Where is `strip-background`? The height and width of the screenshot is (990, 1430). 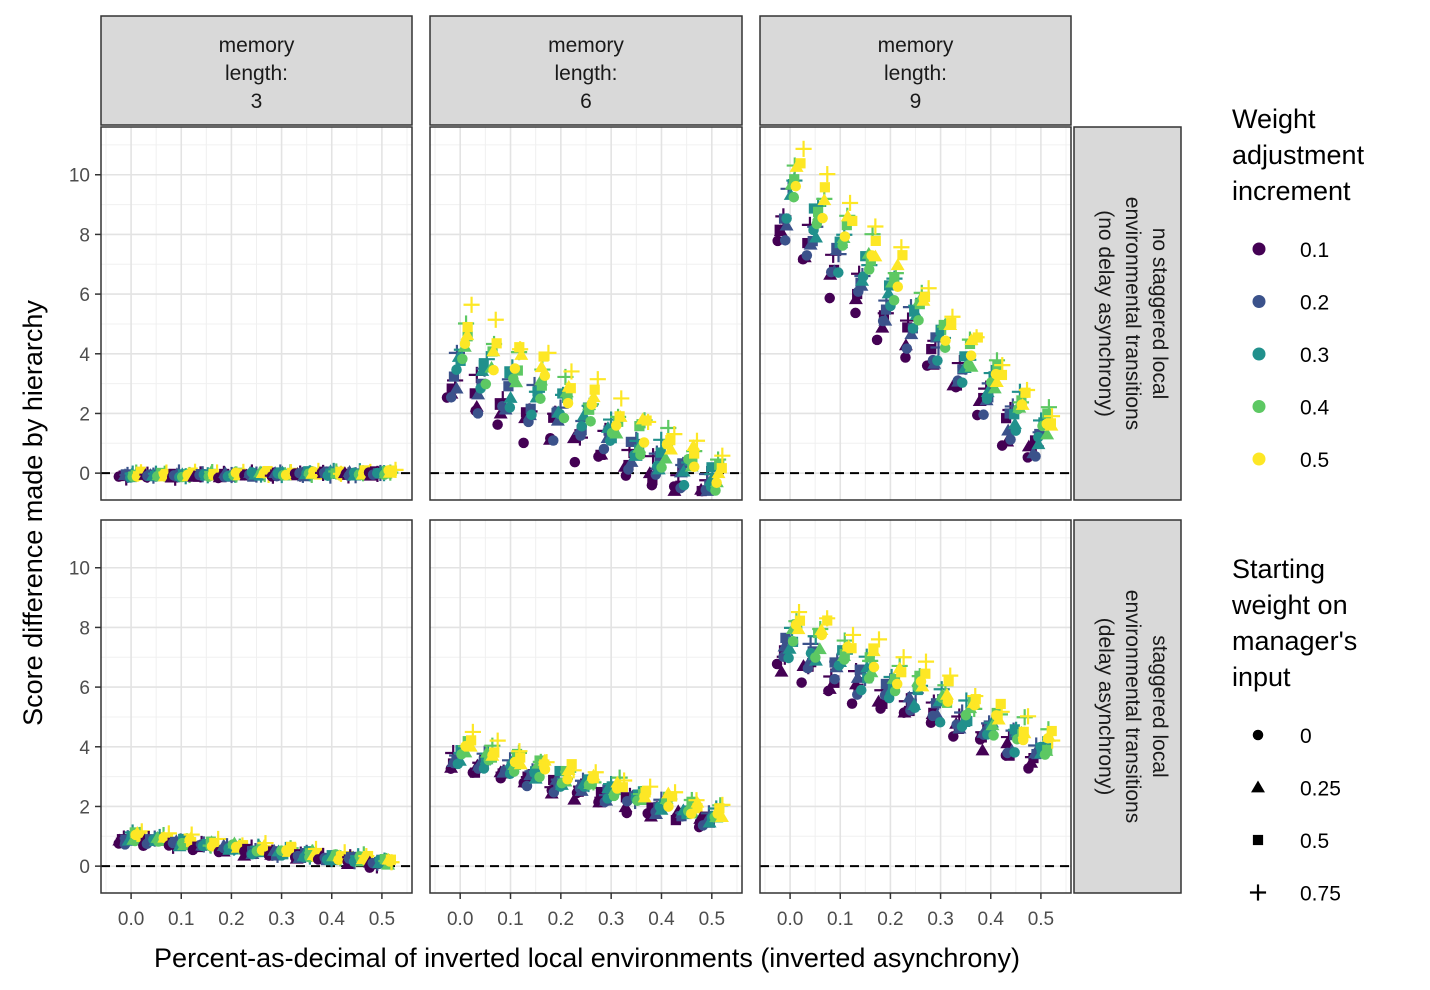
strip-background is located at coordinates (586, 70).